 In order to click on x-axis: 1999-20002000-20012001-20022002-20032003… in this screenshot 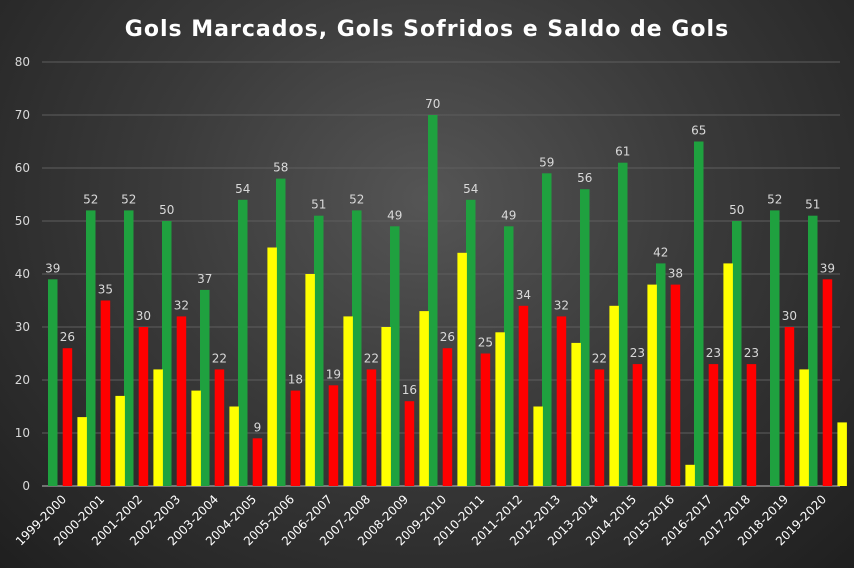, I will do `click(421, 520)`.